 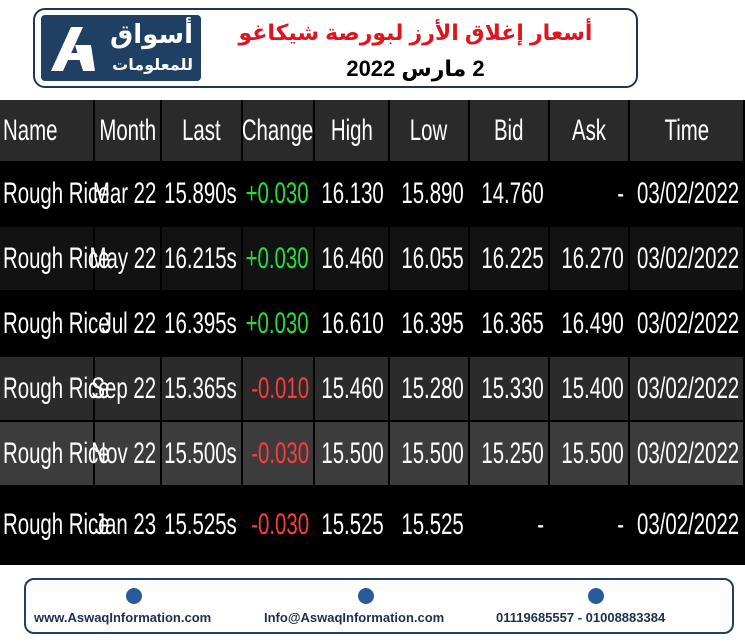 I want to click on column-header: Ask, so click(x=590, y=130).